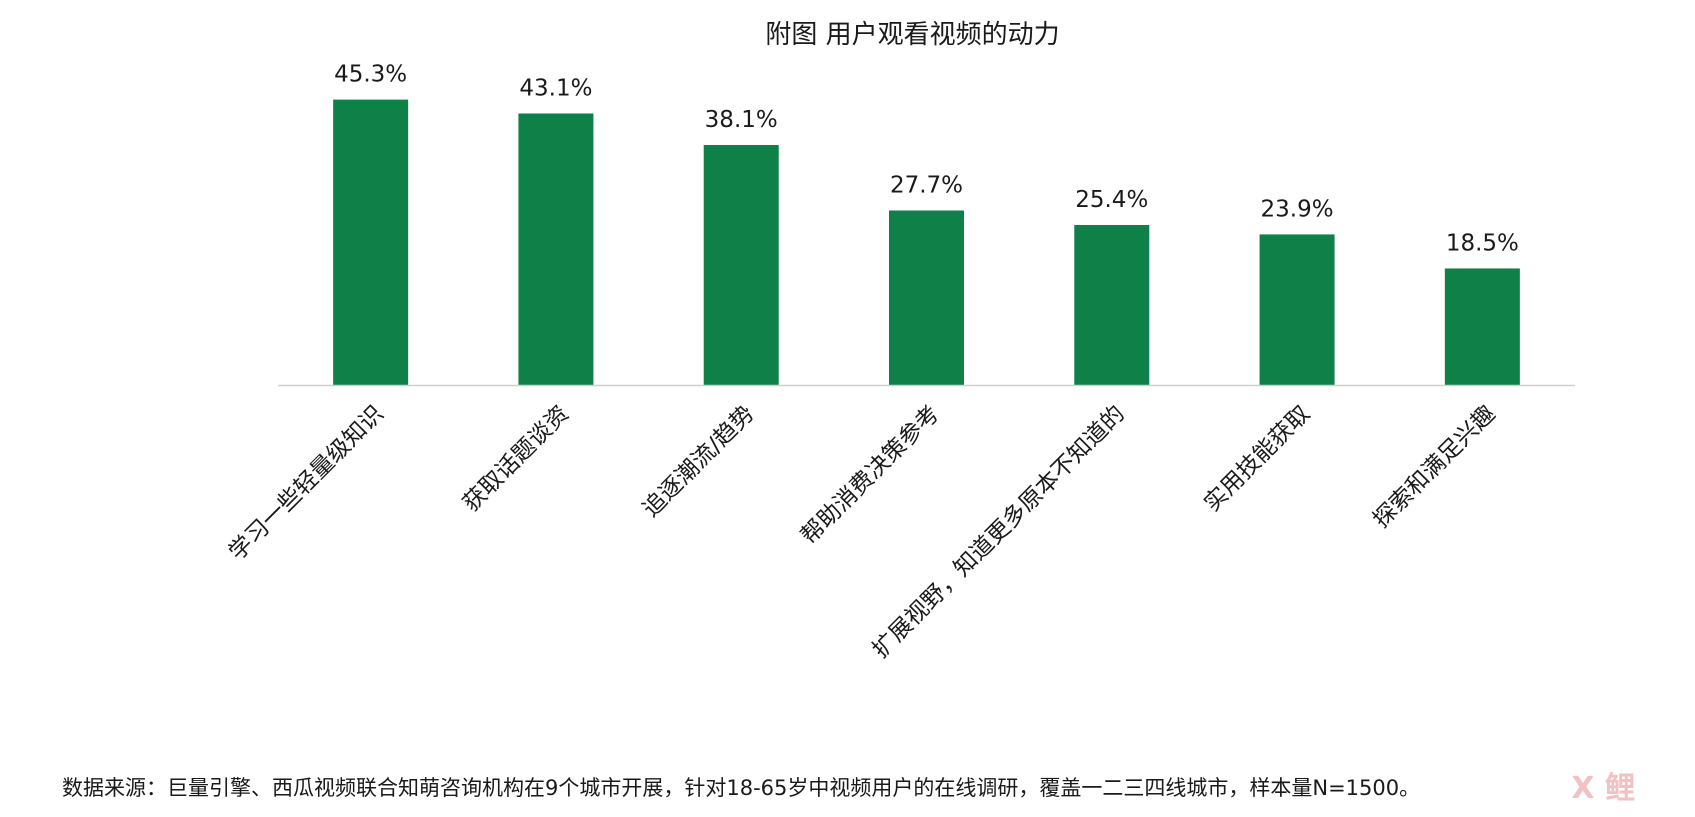 This screenshot has width=1695, height=817. What do you see at coordinates (741, 120) in the screenshot?
I see `value-label-3: 38.1%` at bounding box center [741, 120].